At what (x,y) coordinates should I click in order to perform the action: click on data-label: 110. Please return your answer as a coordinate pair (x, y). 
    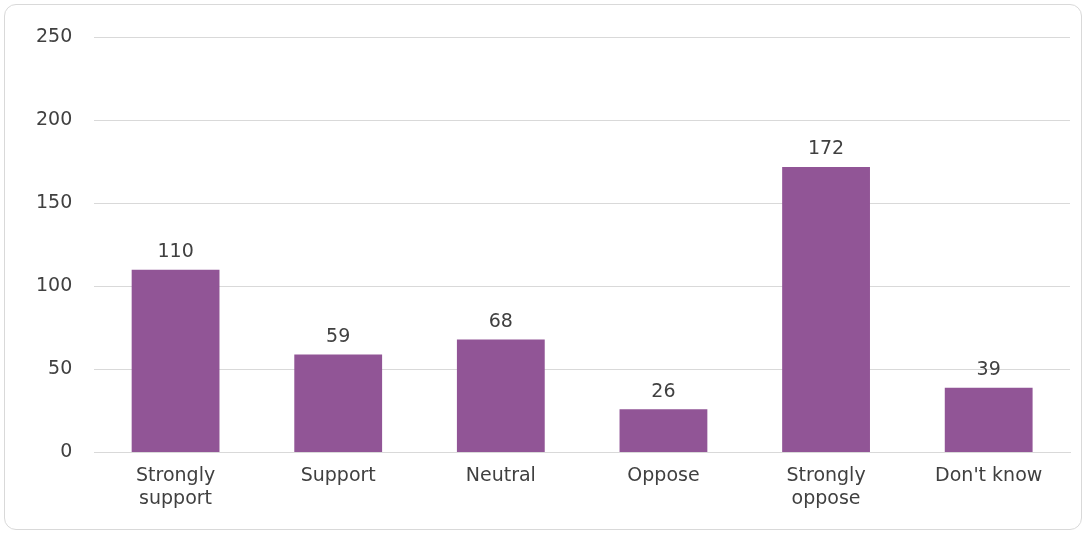
    Looking at the image, I should click on (175, 250).